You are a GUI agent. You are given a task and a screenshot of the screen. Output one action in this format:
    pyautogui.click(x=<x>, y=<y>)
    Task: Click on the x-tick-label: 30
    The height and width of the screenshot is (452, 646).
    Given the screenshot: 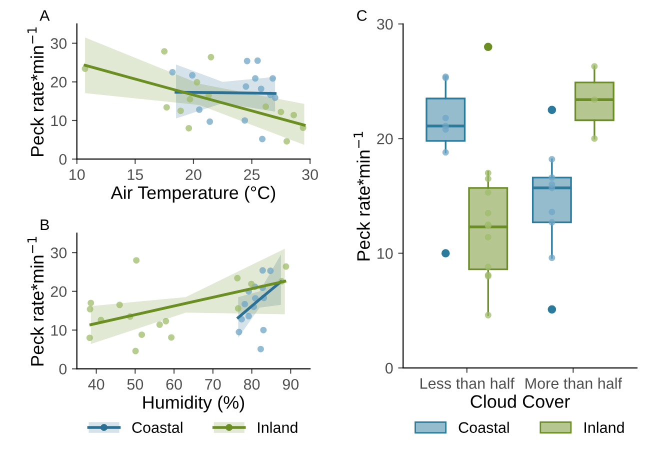 What is the action you would take?
    pyautogui.click(x=310, y=174)
    